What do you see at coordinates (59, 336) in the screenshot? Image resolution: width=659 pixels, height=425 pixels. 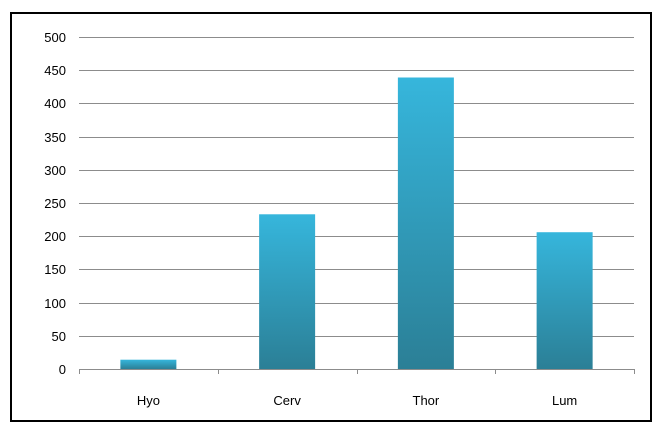 I see `y-tick-label: 50` at bounding box center [59, 336].